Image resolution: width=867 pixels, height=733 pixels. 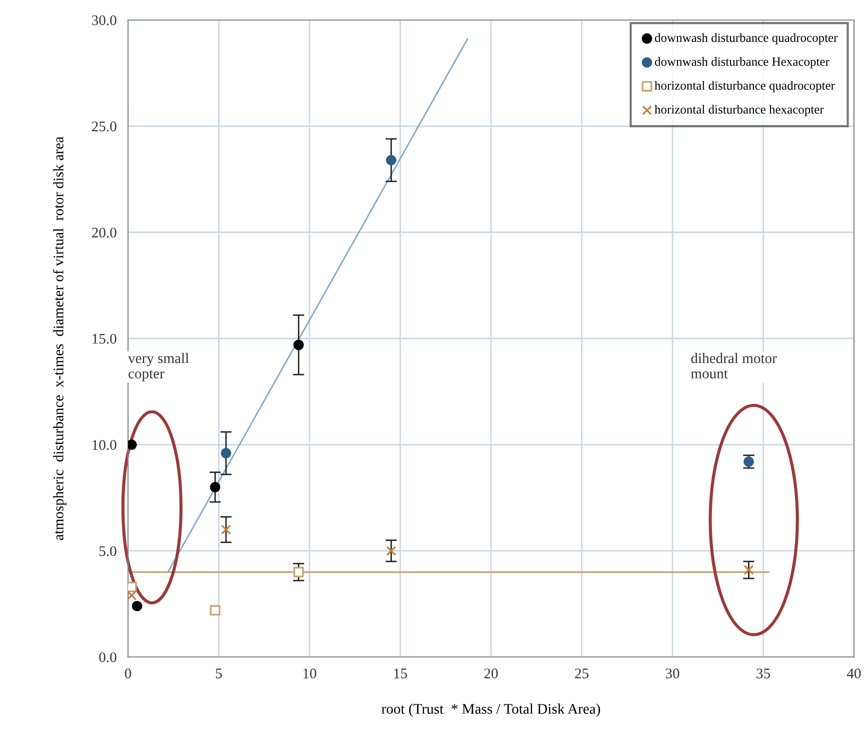 What do you see at coordinates (400, 673) in the screenshot?
I see `x-tick-label: 15` at bounding box center [400, 673].